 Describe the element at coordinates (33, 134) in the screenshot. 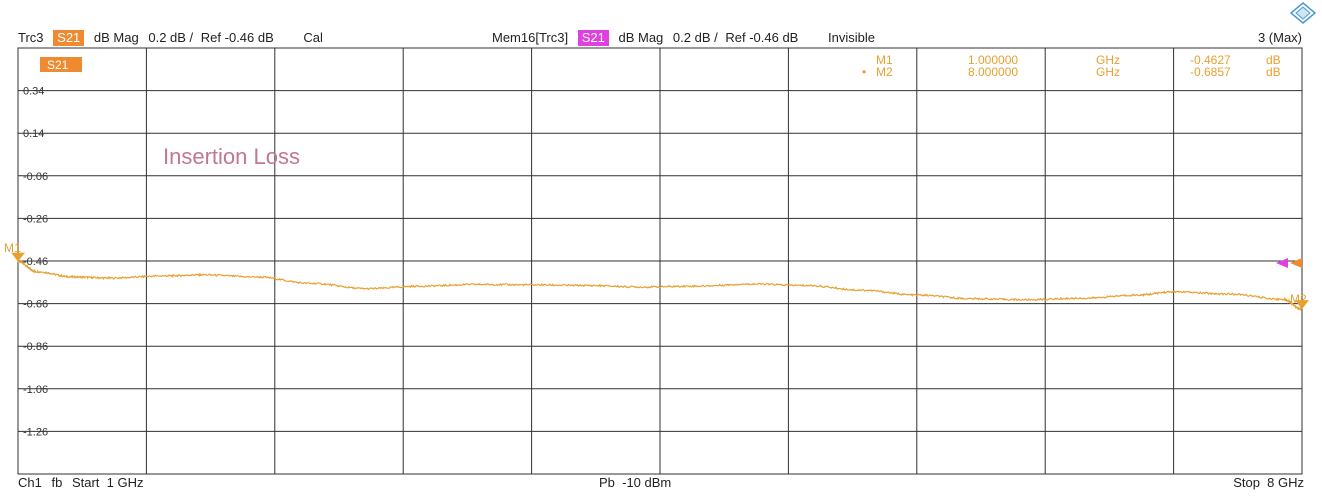

I see `y-tick-label: 0.14` at that location.